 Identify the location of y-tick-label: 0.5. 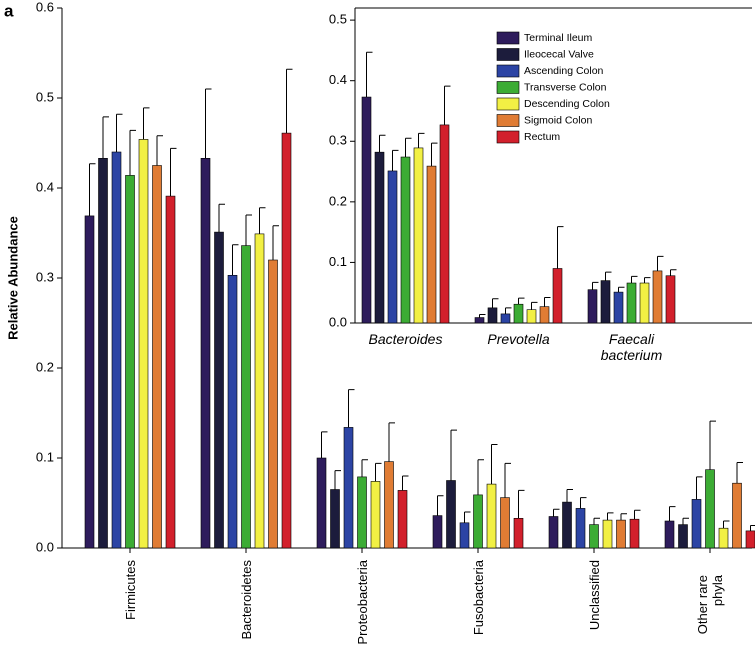
(338, 19).